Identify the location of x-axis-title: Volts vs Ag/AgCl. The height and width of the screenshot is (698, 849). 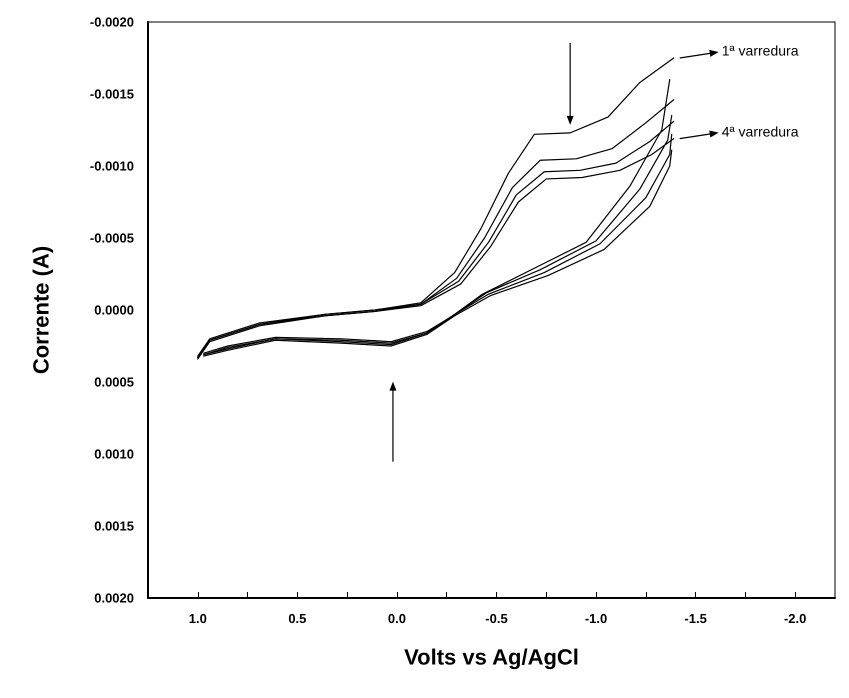
(491, 657).